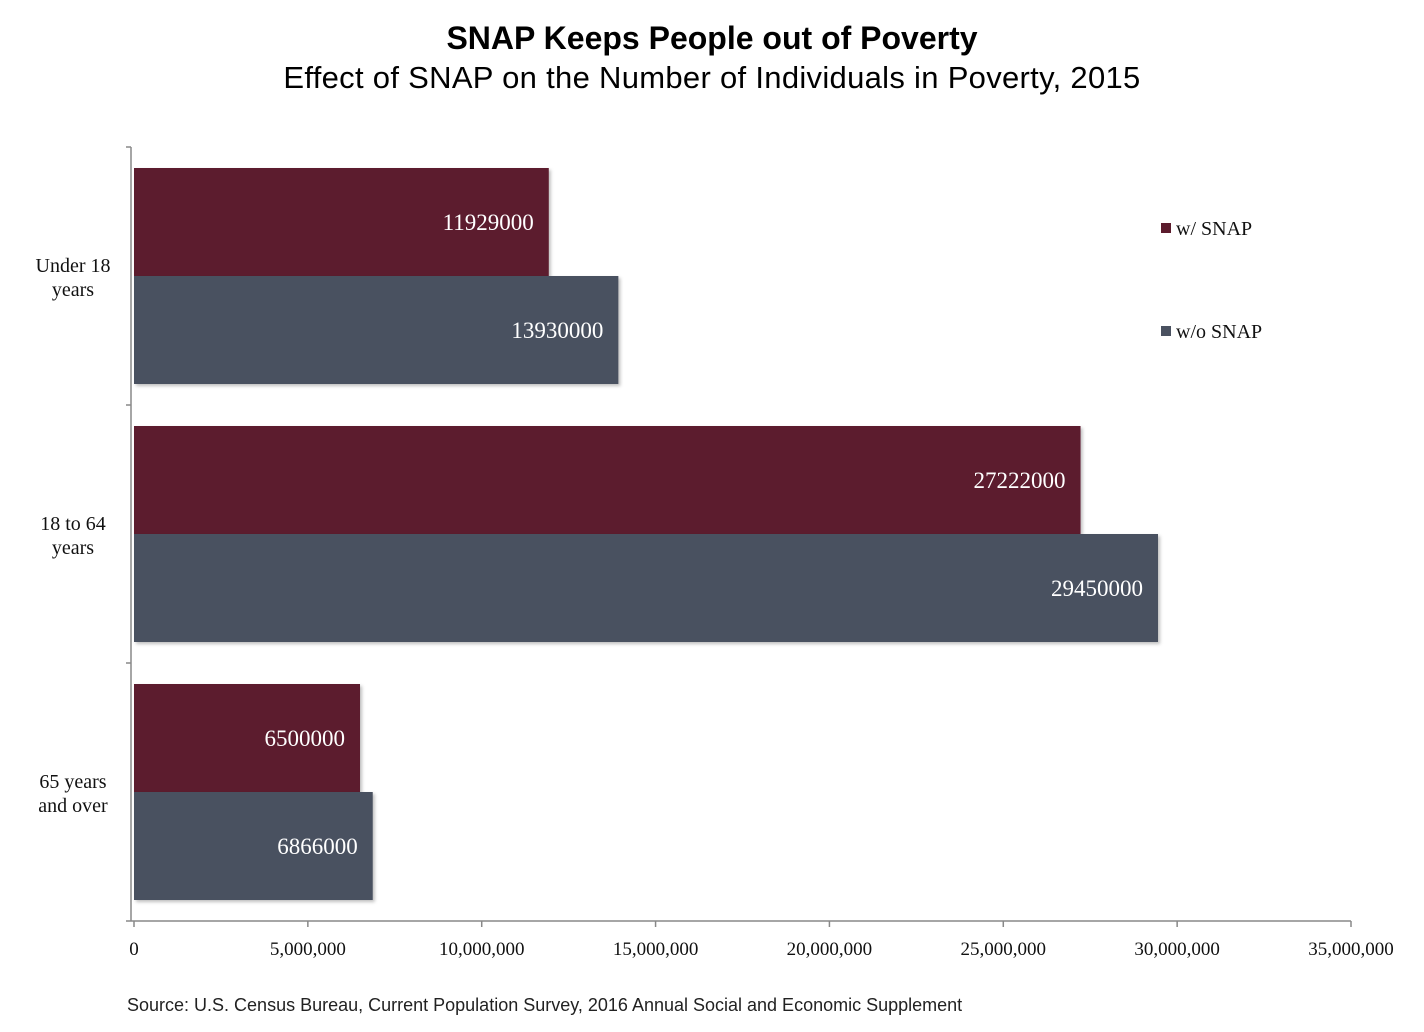 The height and width of the screenshot is (1032, 1424). I want to click on chart-title: SNAP Keeps People out of Poverty, so click(712, 38).